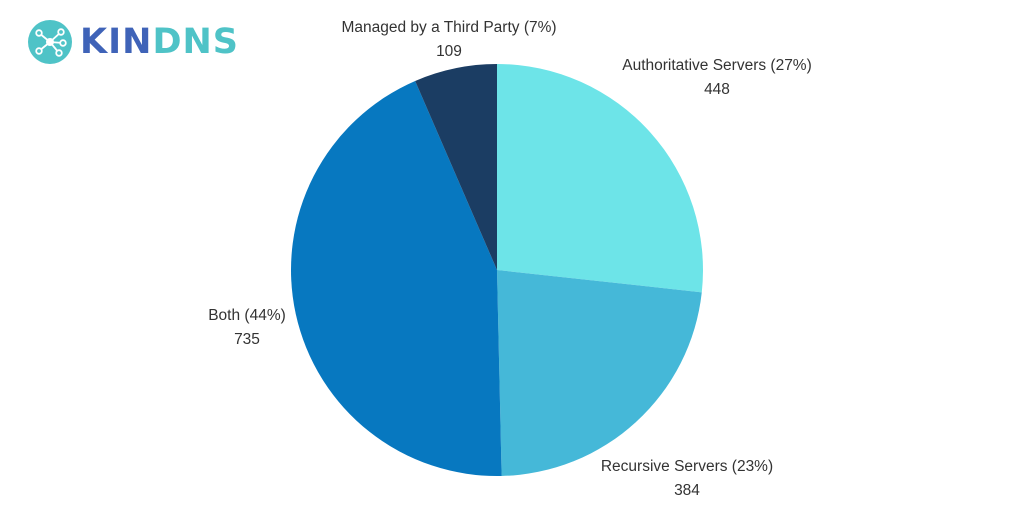  What do you see at coordinates (600, 178) in the screenshot?
I see `pie-slice-authoritative-servers` at bounding box center [600, 178].